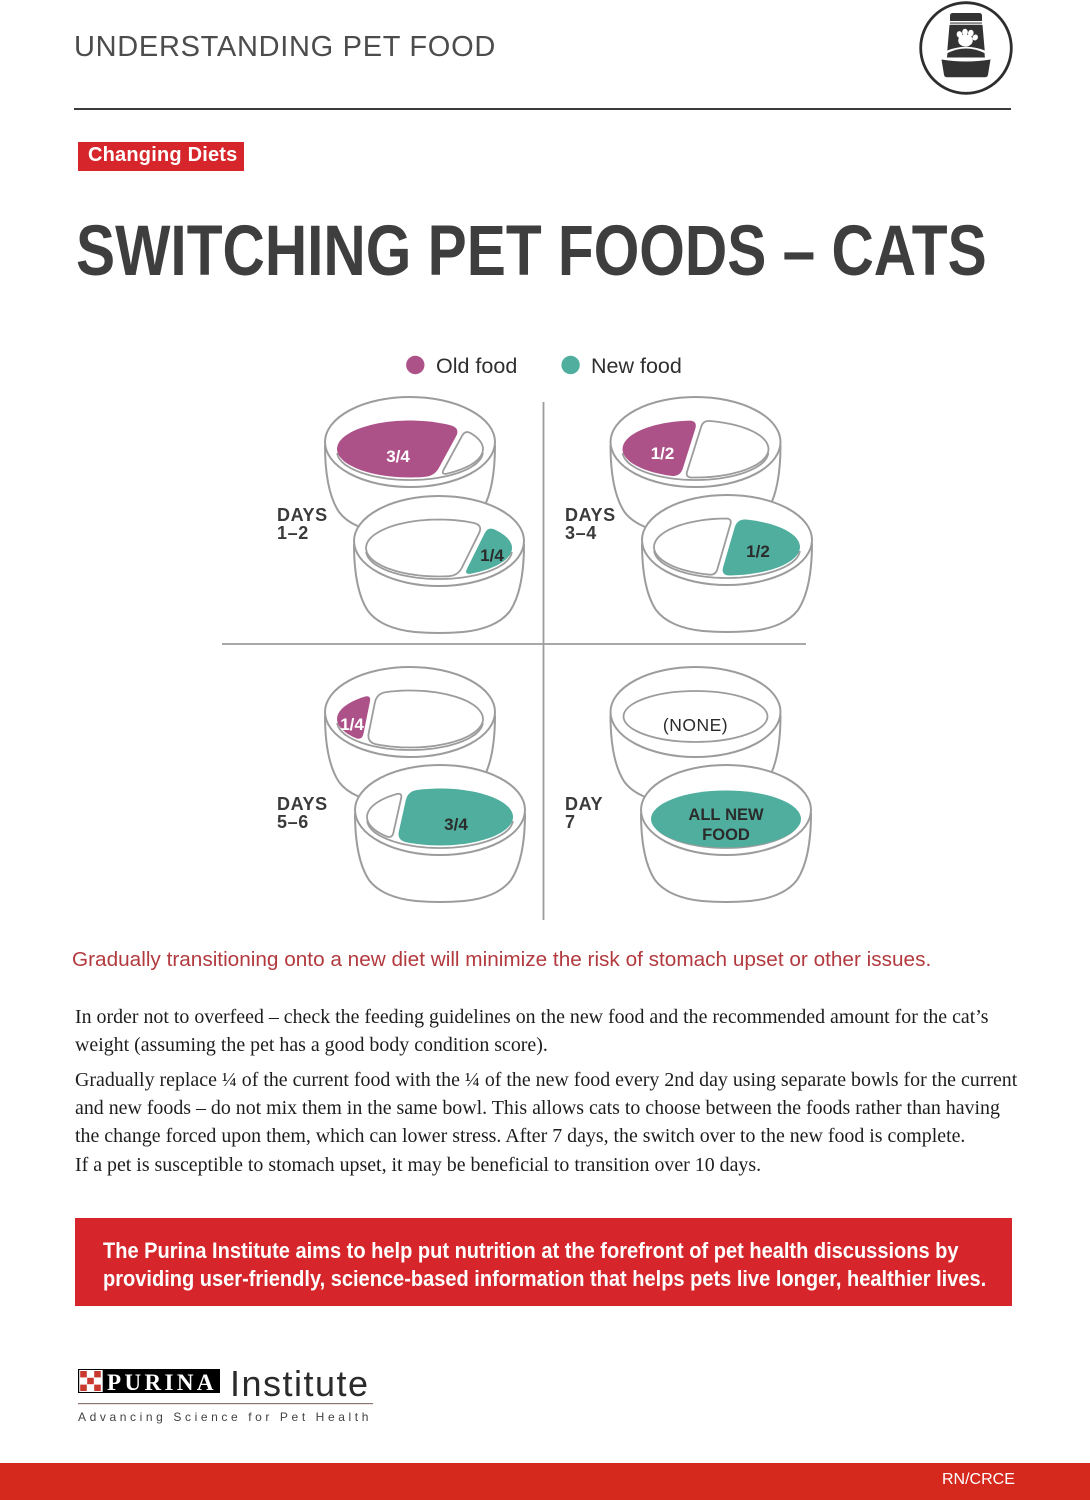  What do you see at coordinates (476, 366) in the screenshot?
I see `svg-text: Old food` at bounding box center [476, 366].